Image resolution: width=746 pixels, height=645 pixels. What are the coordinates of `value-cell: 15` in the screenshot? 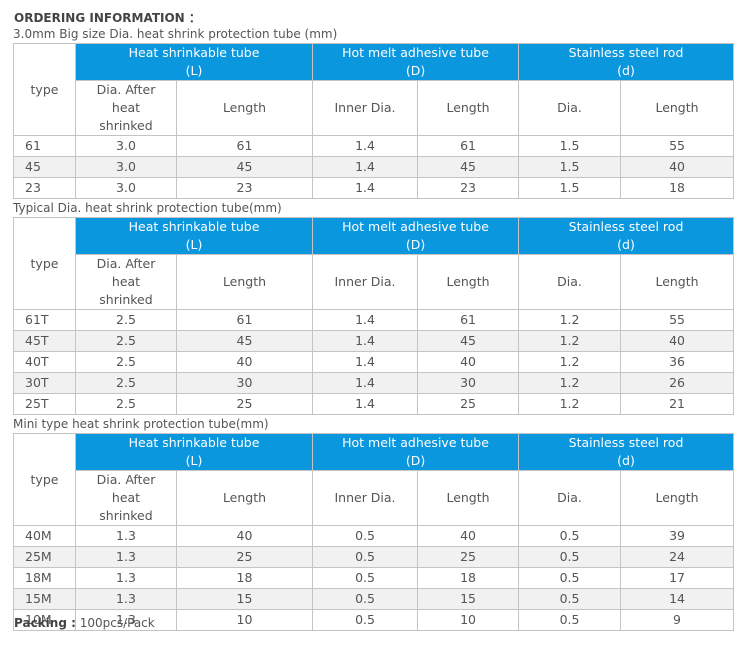 It's located at (244, 599).